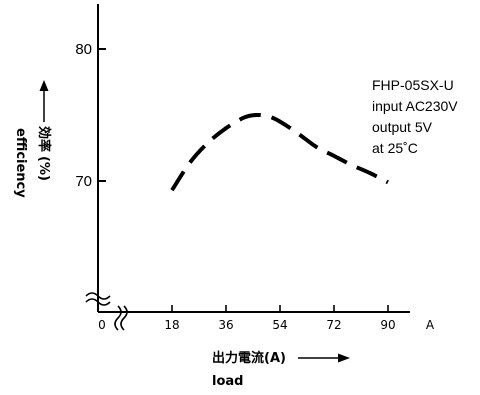  I want to click on x-tick-label-72: 72, so click(333, 325).